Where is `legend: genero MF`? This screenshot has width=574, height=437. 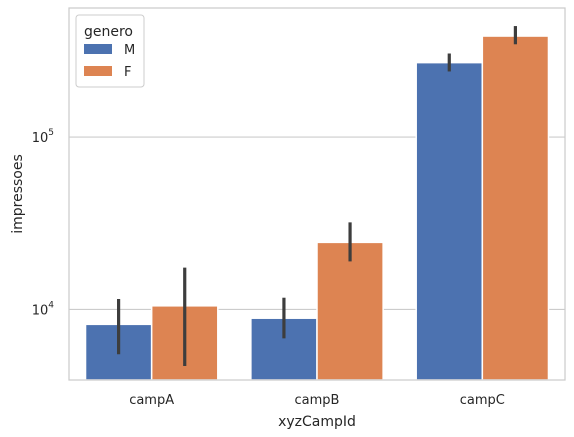
legend: genero MF is located at coordinates (110, 51).